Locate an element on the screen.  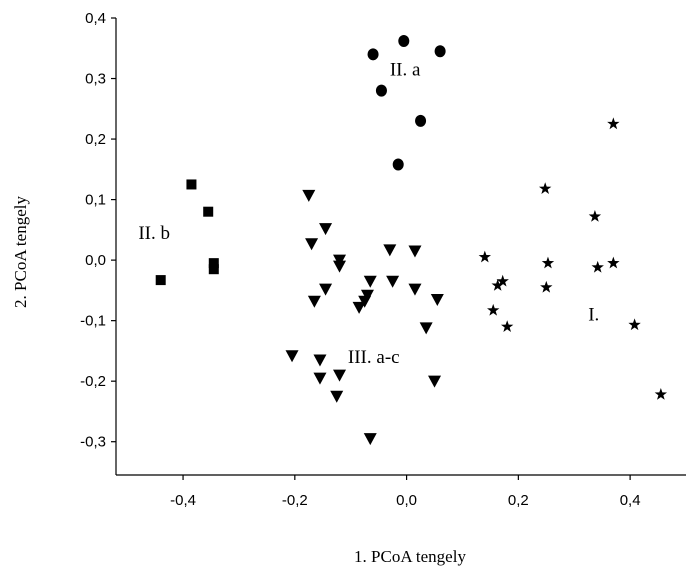
x-axis-ticks: -0,4 -0,2 0,0 0,2 0,4 is located at coordinates (405, 492).